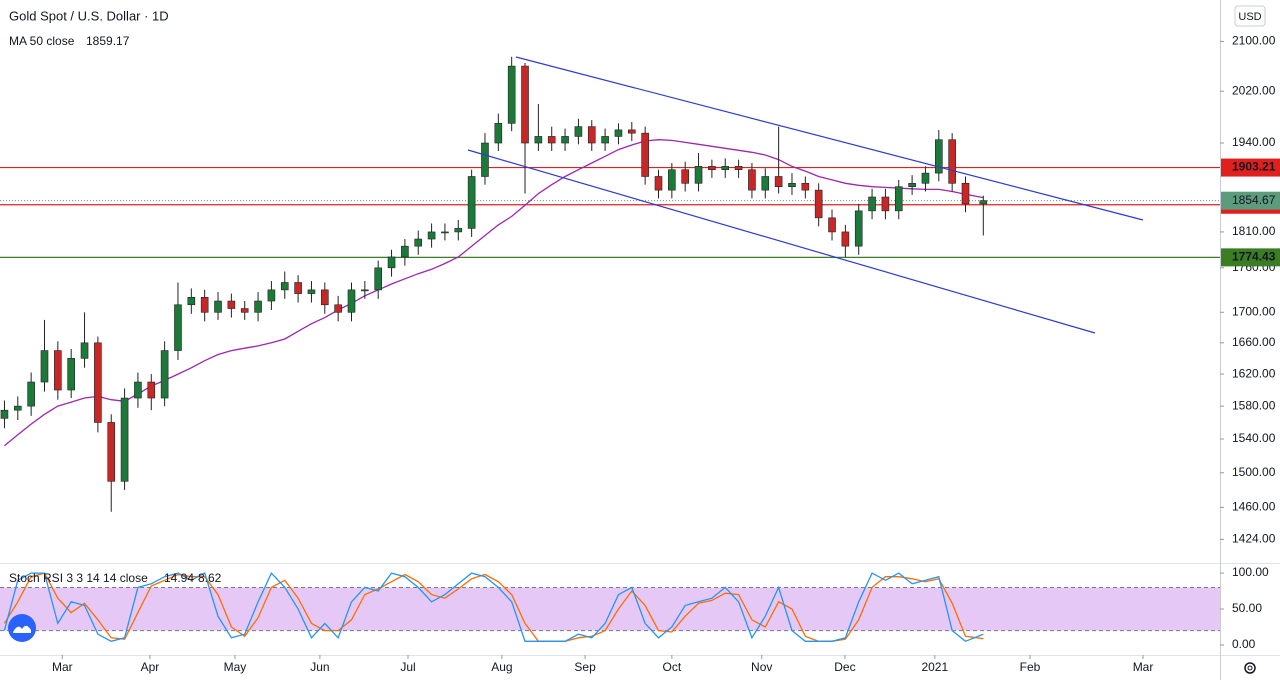 This screenshot has height=680, width=1280. I want to click on y-tick-label: 1424.00, so click(1254, 539).